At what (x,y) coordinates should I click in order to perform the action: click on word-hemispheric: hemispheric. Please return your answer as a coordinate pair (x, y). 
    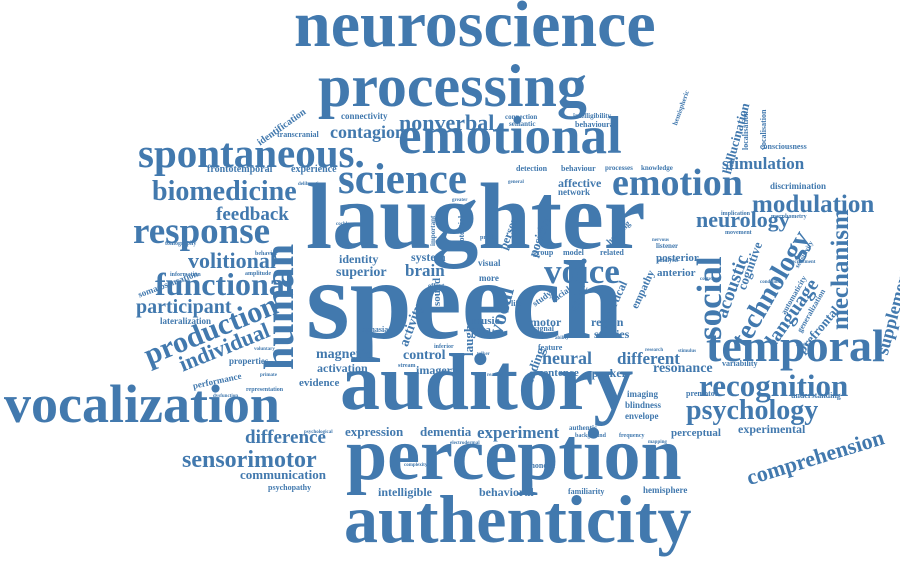
    Looking at the image, I should click on (681, 108).